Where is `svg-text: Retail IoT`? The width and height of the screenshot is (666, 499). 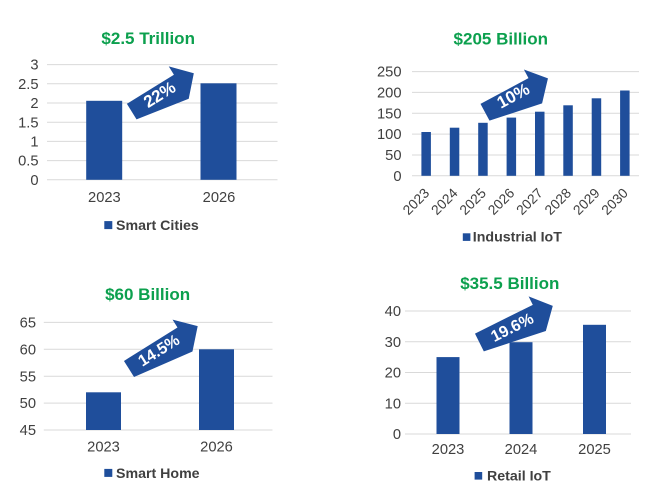 svg-text: Retail IoT is located at coordinates (519, 476).